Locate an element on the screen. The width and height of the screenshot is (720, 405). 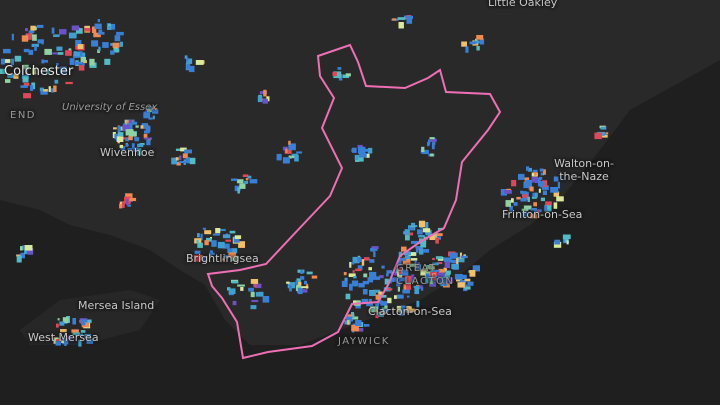
place-label: University of Essex is located at coordinates (110, 107).